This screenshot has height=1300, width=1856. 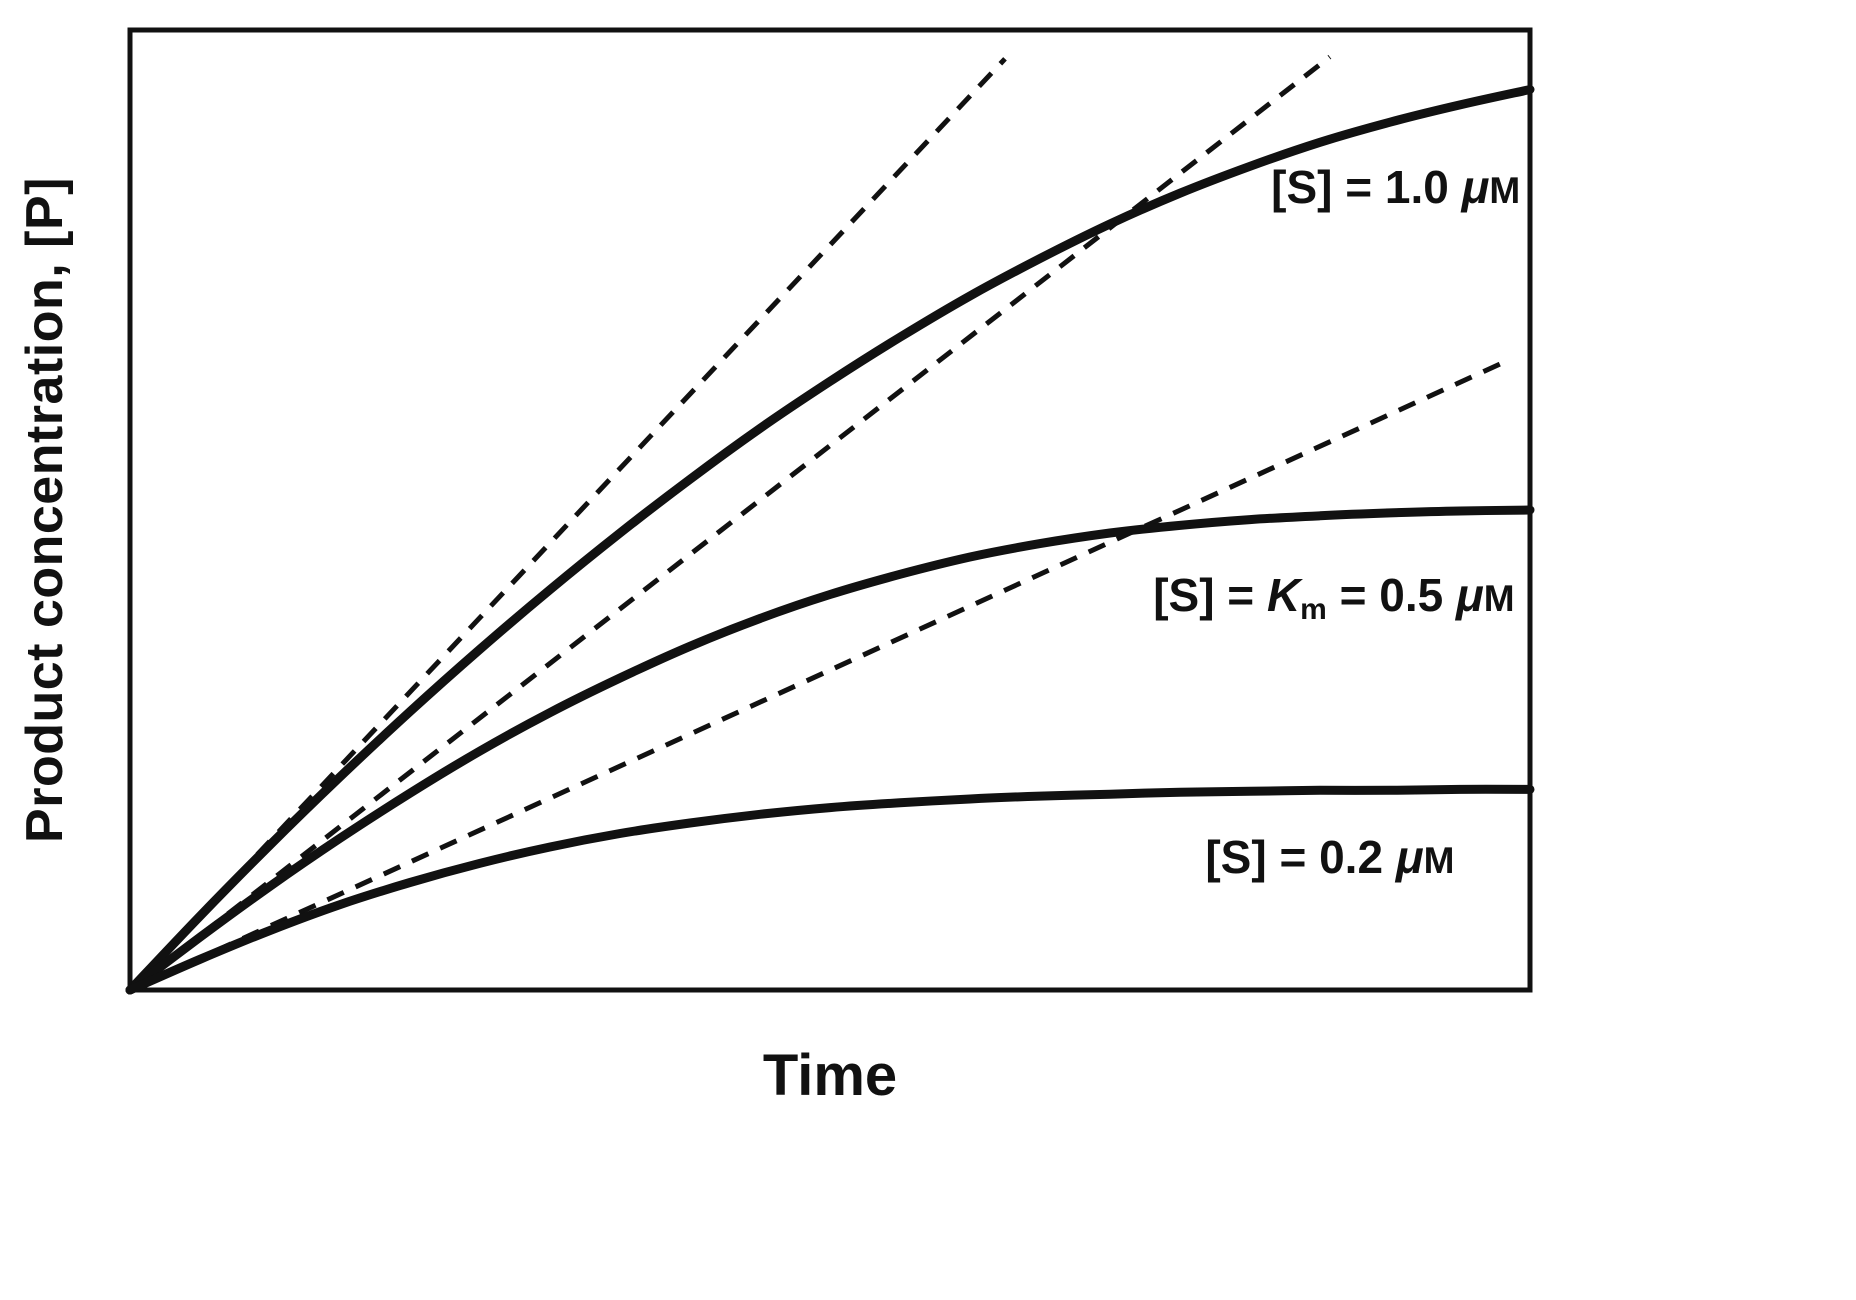 What do you see at coordinates (830, 1075) in the screenshot?
I see `x-axis-label: Time` at bounding box center [830, 1075].